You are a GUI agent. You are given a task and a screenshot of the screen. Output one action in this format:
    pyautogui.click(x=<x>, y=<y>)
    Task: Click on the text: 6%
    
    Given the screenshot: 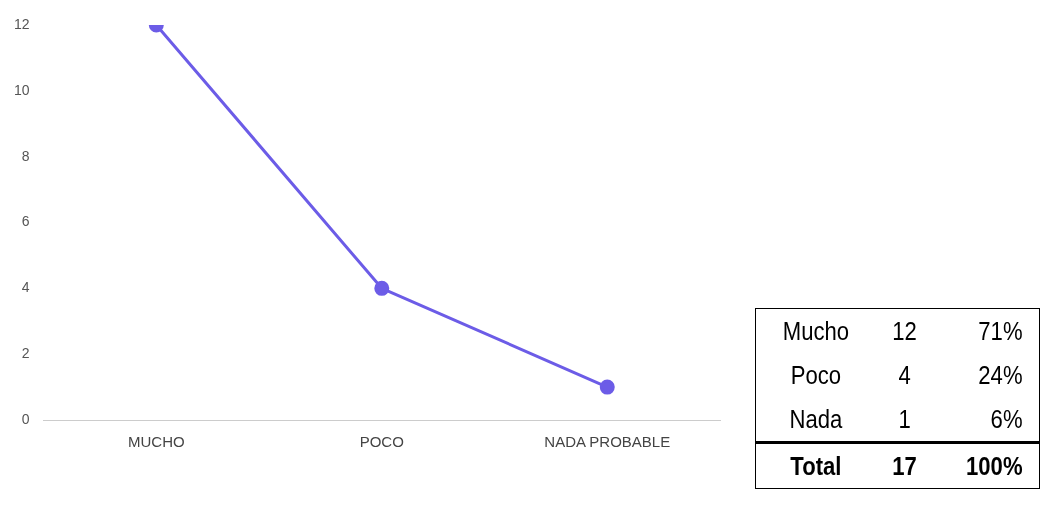 What is the action you would take?
    pyautogui.click(x=1006, y=419)
    